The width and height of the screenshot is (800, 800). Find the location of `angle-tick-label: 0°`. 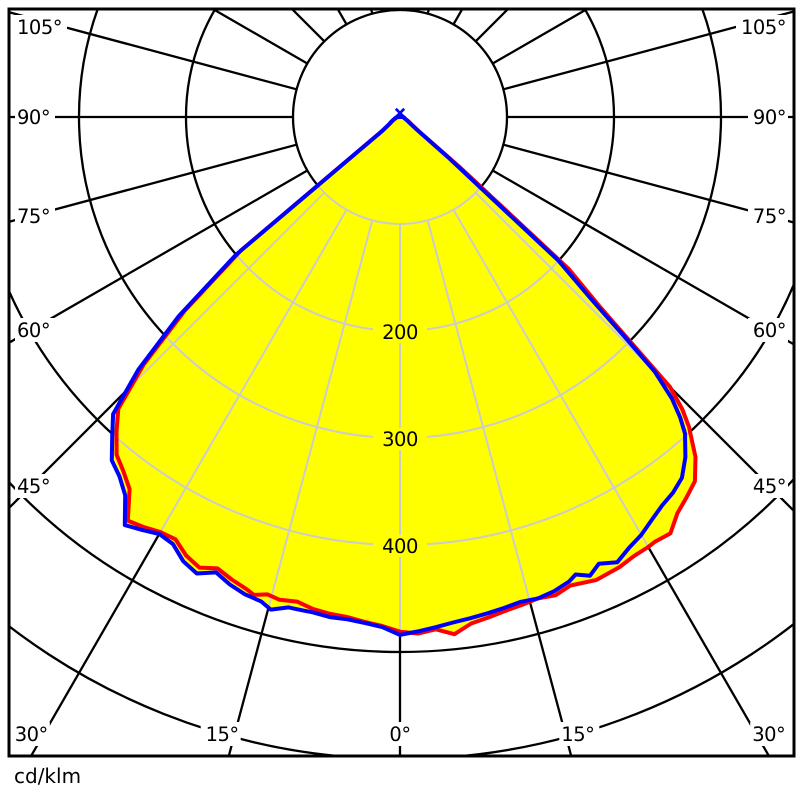

angle-tick-label: 0° is located at coordinates (399, 734).